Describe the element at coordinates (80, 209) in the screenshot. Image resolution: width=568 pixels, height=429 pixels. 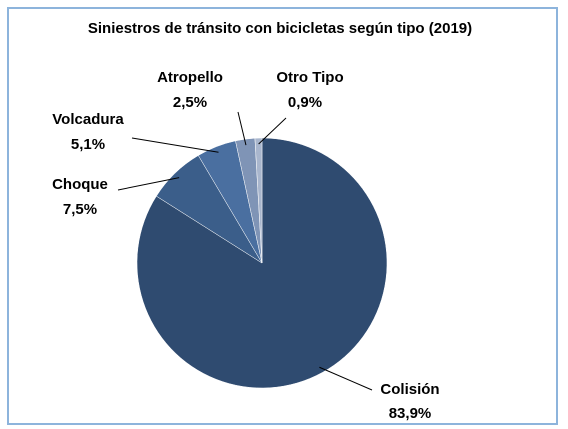
I see `value-label: 7,5%` at that location.